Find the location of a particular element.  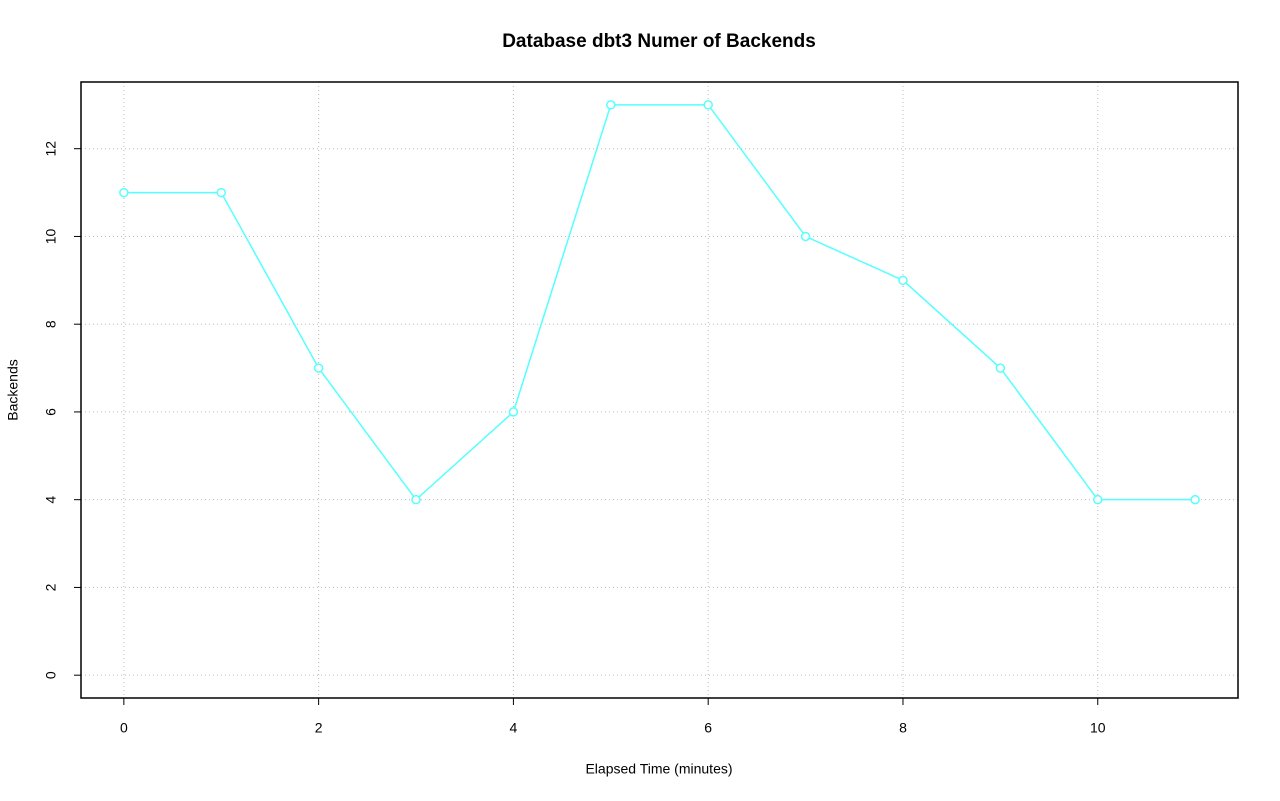

x-tick-label: 2 is located at coordinates (319, 728).